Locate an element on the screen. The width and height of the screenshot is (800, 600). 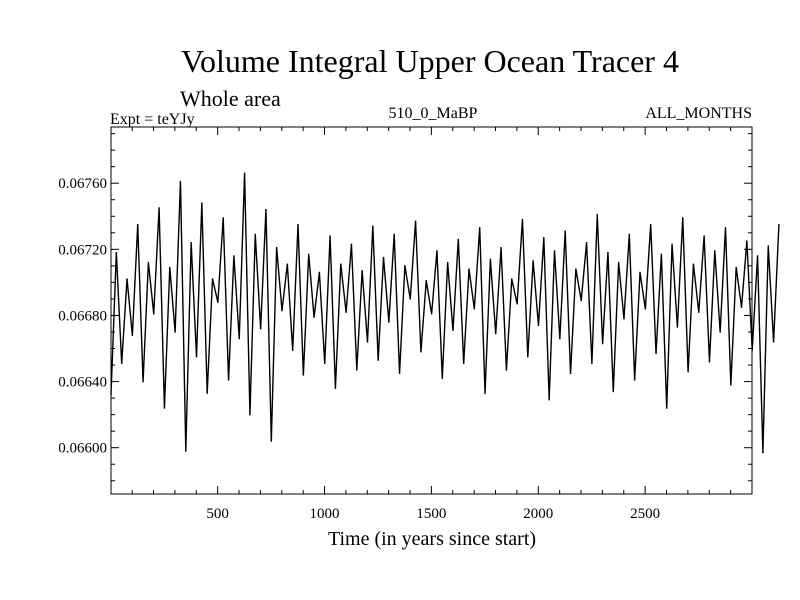
chart-title: Volume Integral Upper Ocean Tracer 4 is located at coordinates (430, 61).